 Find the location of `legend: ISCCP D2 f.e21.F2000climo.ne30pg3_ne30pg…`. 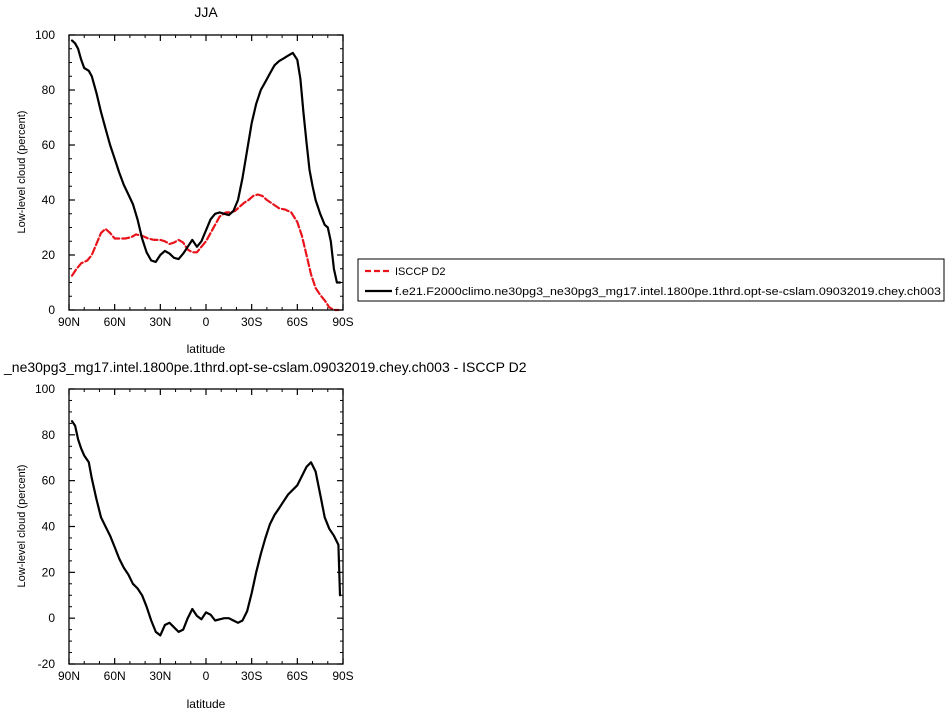

legend: ISCCP D2 f.e21.F2000climo.ne30pg3_ne30pg… is located at coordinates (651, 280).